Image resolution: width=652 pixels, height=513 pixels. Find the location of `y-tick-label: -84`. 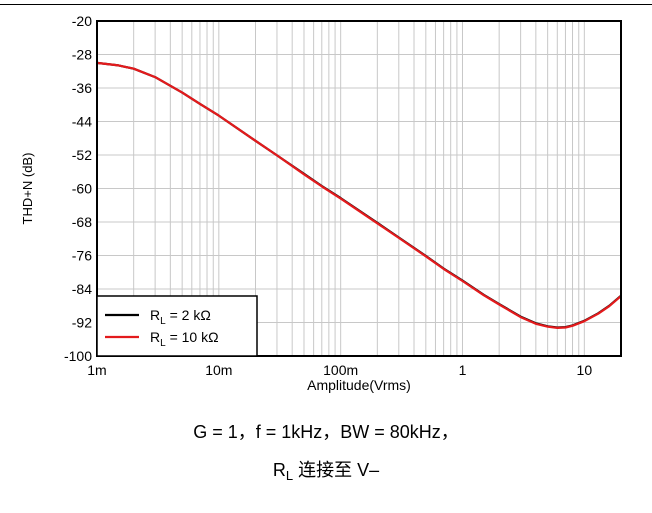

y-tick-label: -84 is located at coordinates (82, 289).